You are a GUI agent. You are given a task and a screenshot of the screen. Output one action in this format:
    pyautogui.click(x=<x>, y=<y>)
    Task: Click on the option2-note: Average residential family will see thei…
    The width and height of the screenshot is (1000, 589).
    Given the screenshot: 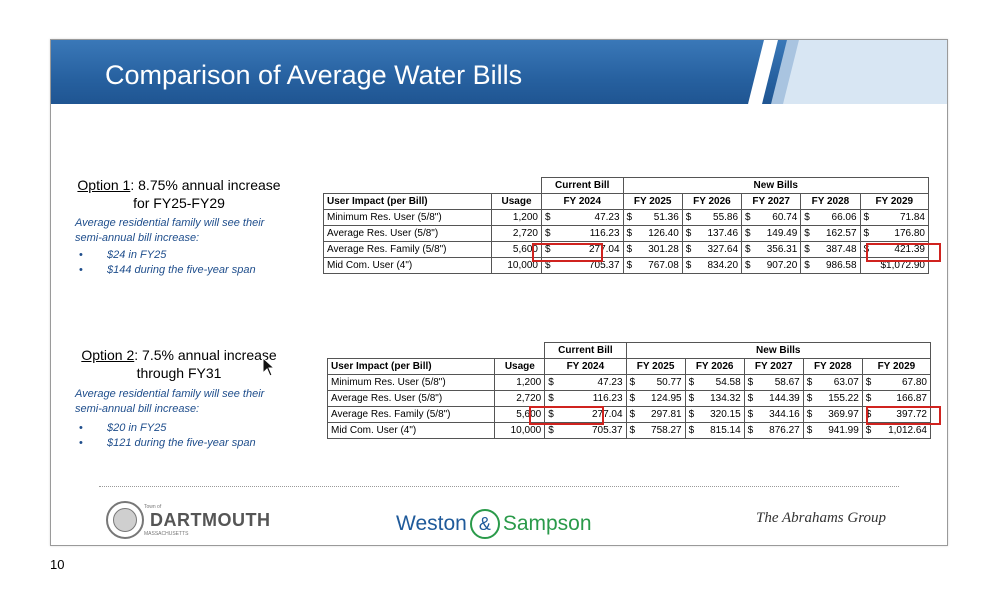 What is the action you would take?
    pyautogui.click(x=169, y=402)
    